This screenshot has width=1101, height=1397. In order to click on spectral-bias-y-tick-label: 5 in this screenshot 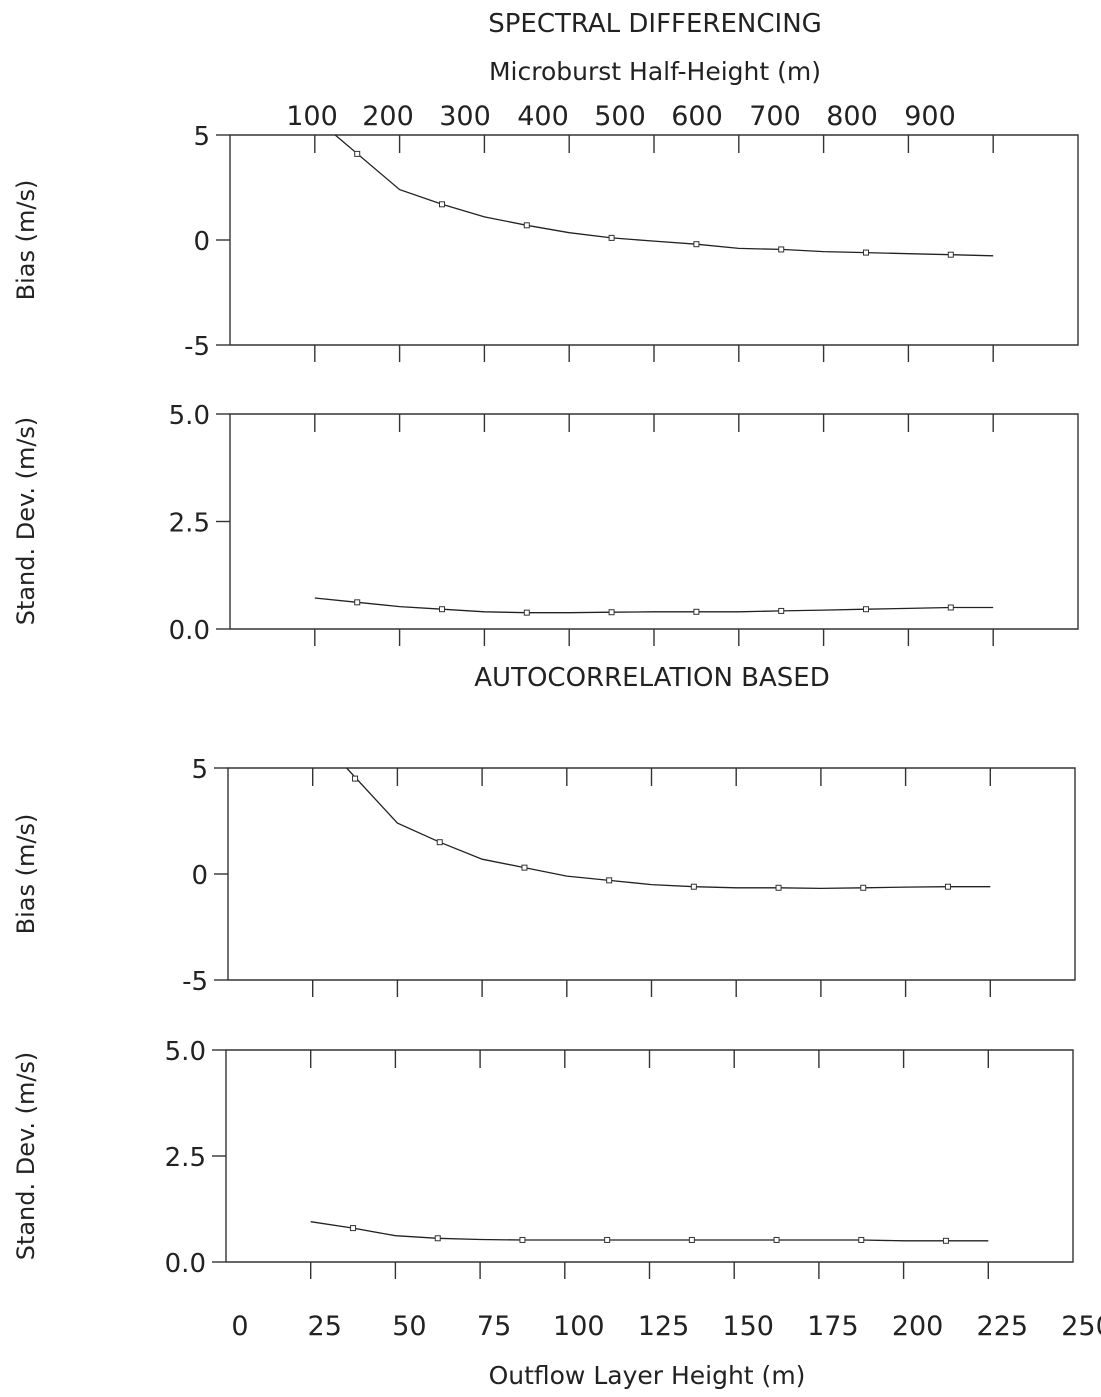, I will do `click(201, 137)`.